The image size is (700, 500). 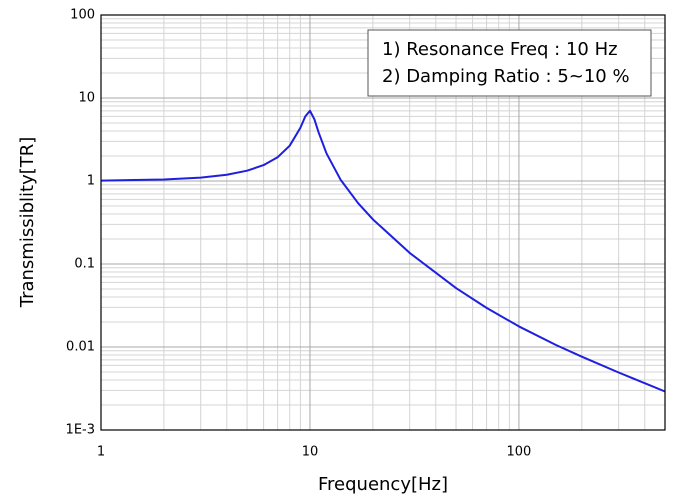 I want to click on annotation-box, so click(x=509, y=63).